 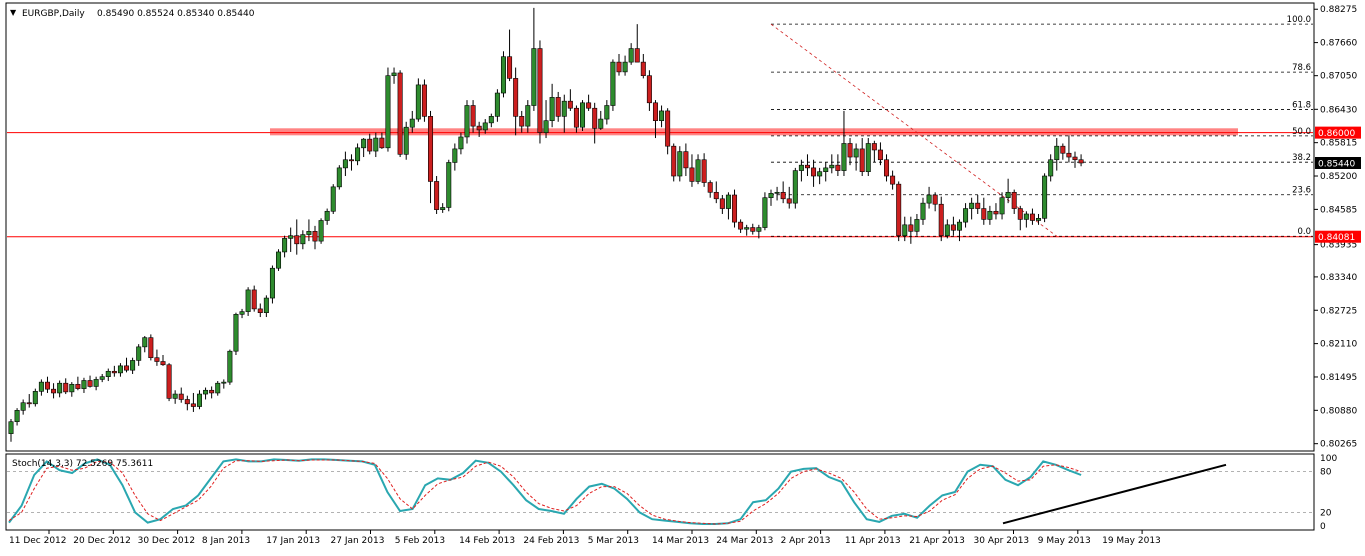 I want to click on dropdown-triangle-icon: ▼, so click(x=13, y=12).